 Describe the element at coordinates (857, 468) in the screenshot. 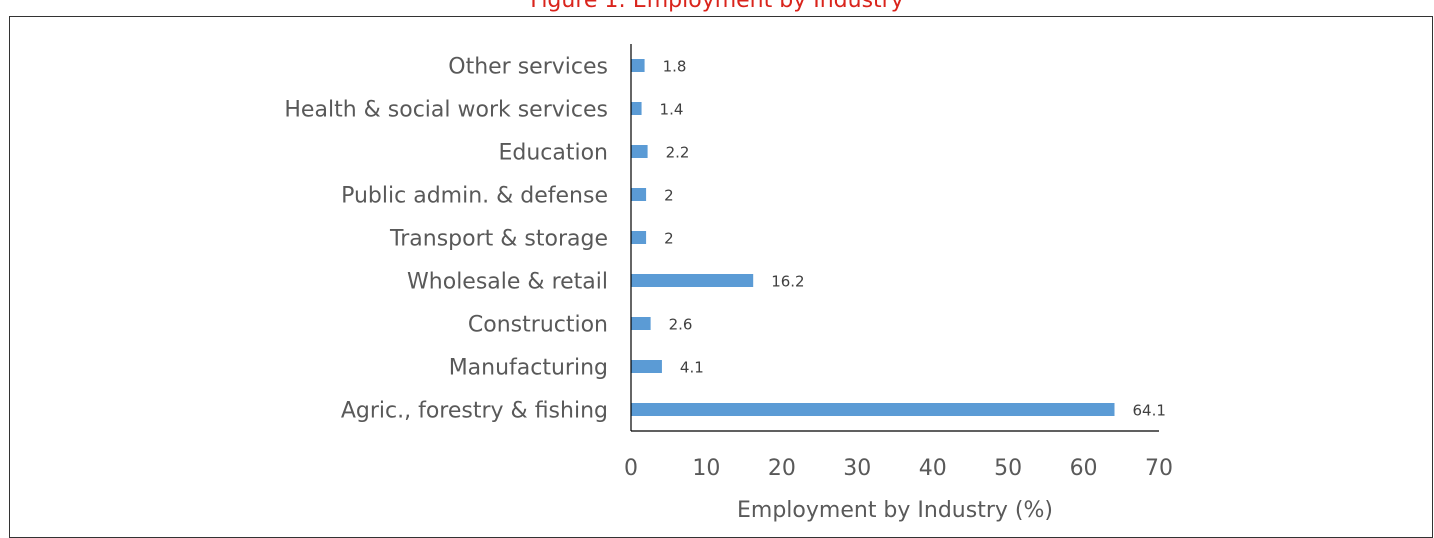

I see `x-tick-label: 30` at that location.